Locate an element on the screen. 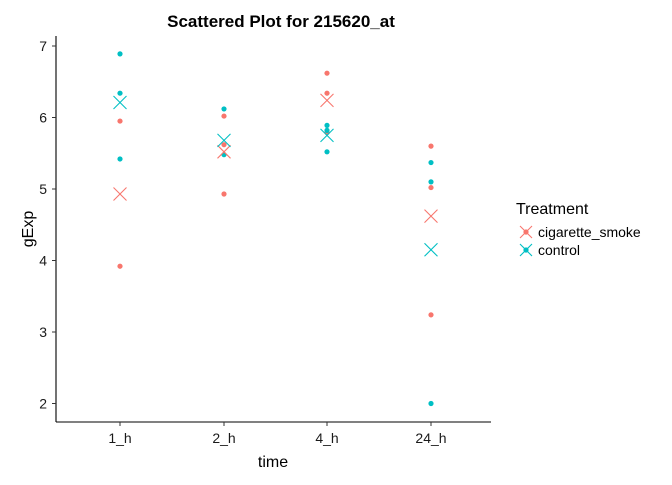  legend-title: Treatment is located at coordinates (552, 209).